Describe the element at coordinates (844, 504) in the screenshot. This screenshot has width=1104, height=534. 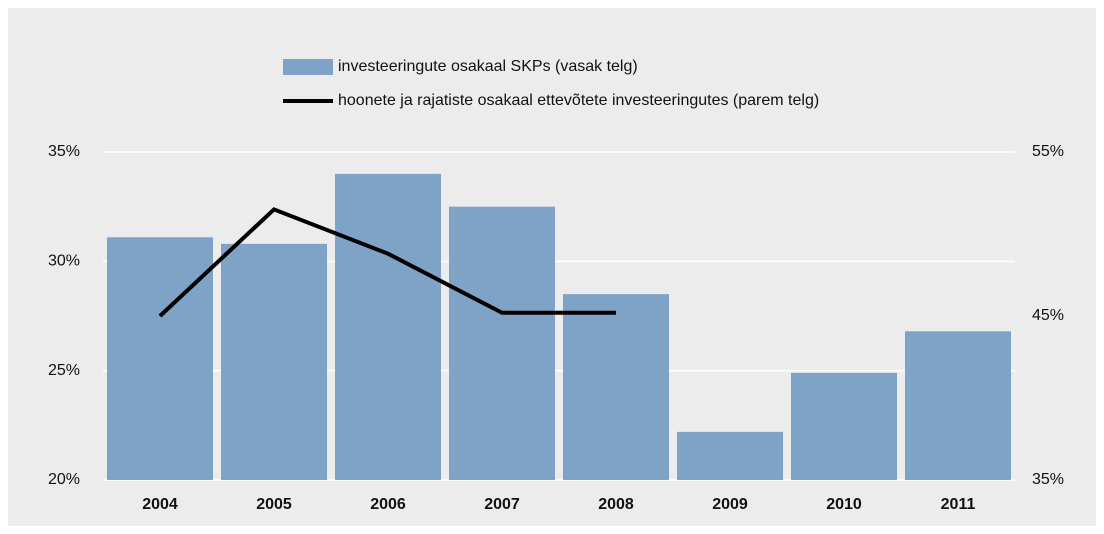
I see `x-tick-label: 2010` at that location.